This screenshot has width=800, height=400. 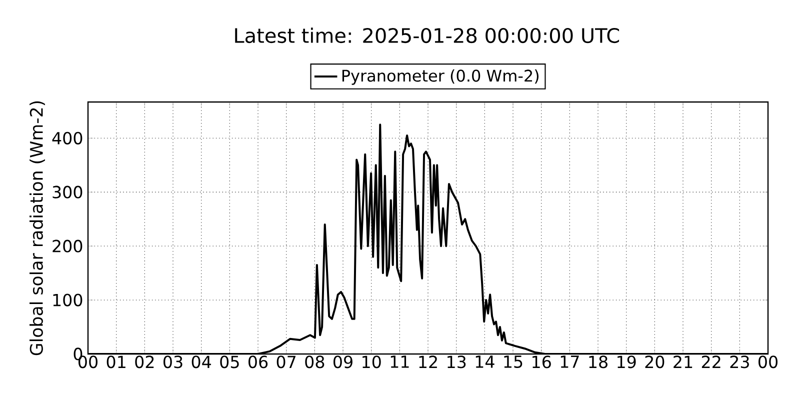 What do you see at coordinates (598, 362) in the screenshot?
I see `x-tick-label: 18` at bounding box center [598, 362].